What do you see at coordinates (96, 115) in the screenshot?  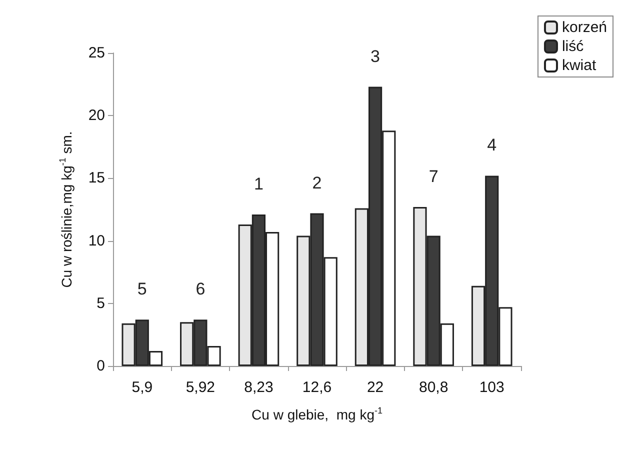 I see `y-tick-label: 20` at bounding box center [96, 115].